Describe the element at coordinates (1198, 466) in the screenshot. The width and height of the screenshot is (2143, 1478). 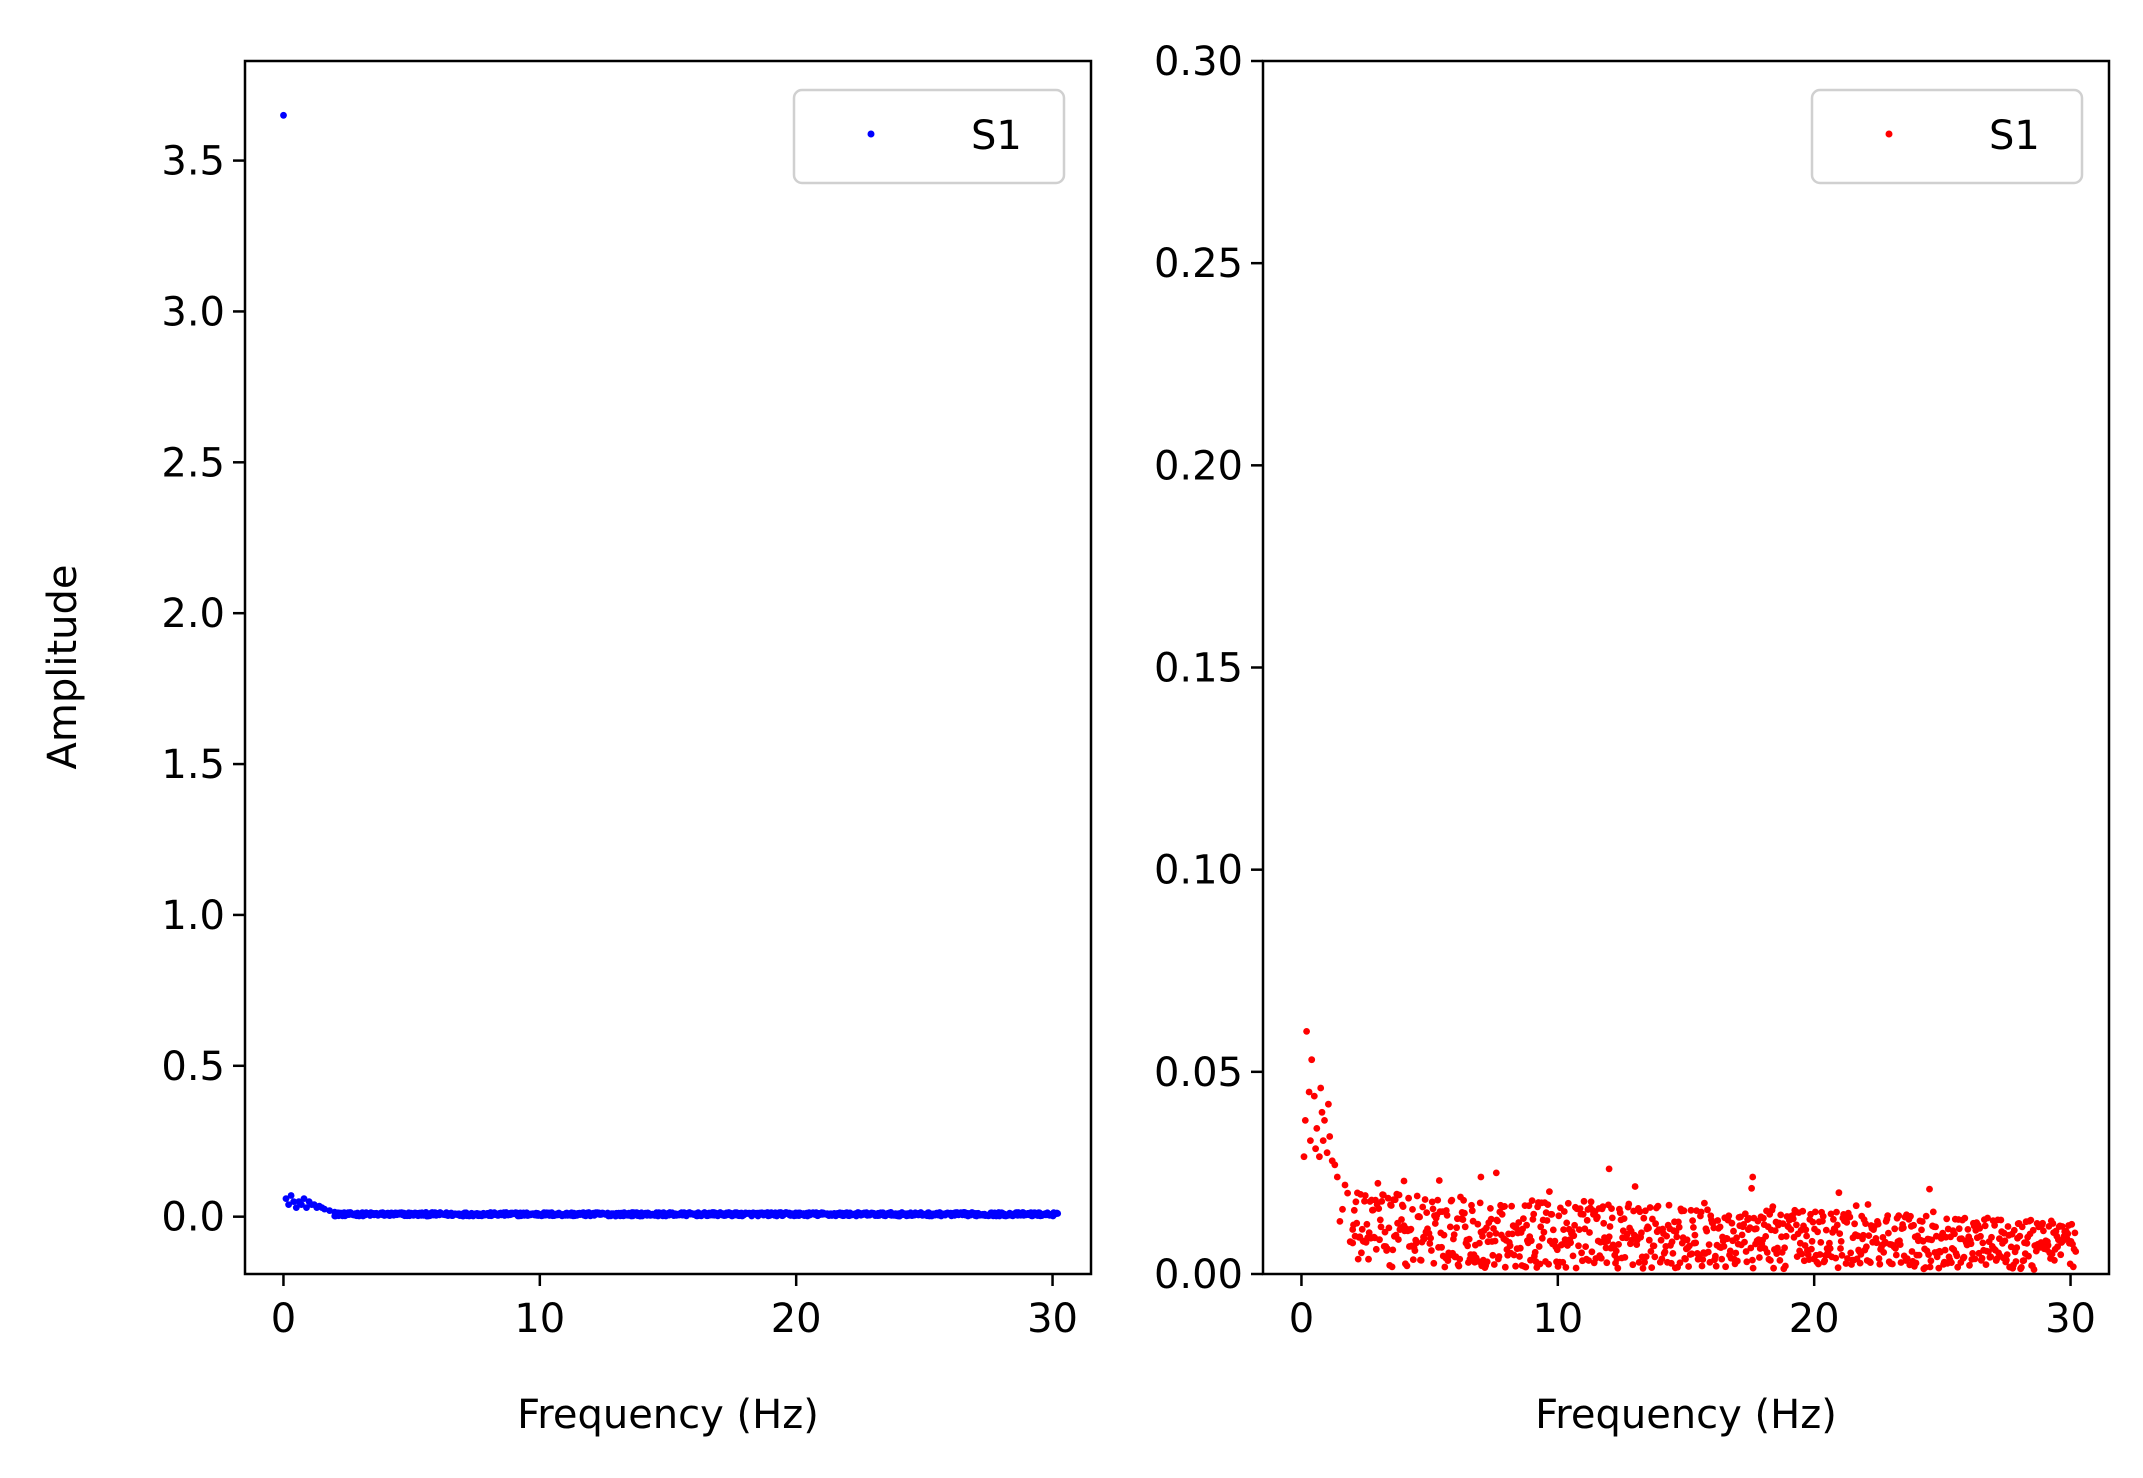
I see `y-tick-label: 0.20` at that location.